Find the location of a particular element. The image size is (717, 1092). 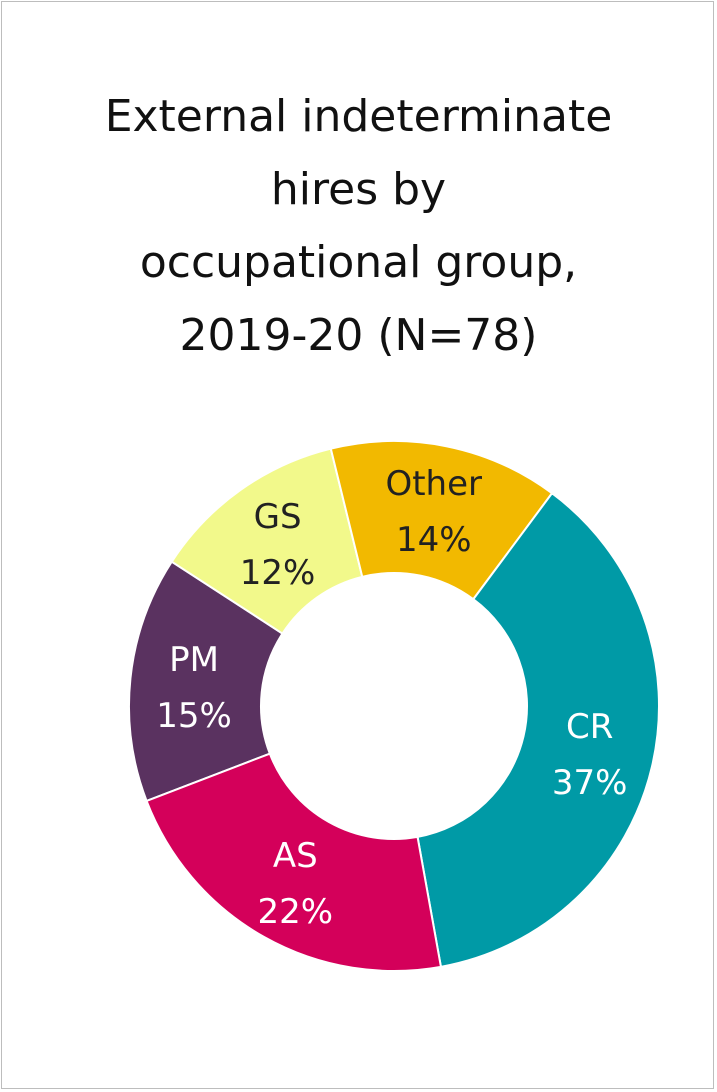

slice-as-name-label: AS is located at coordinates (295, 856).